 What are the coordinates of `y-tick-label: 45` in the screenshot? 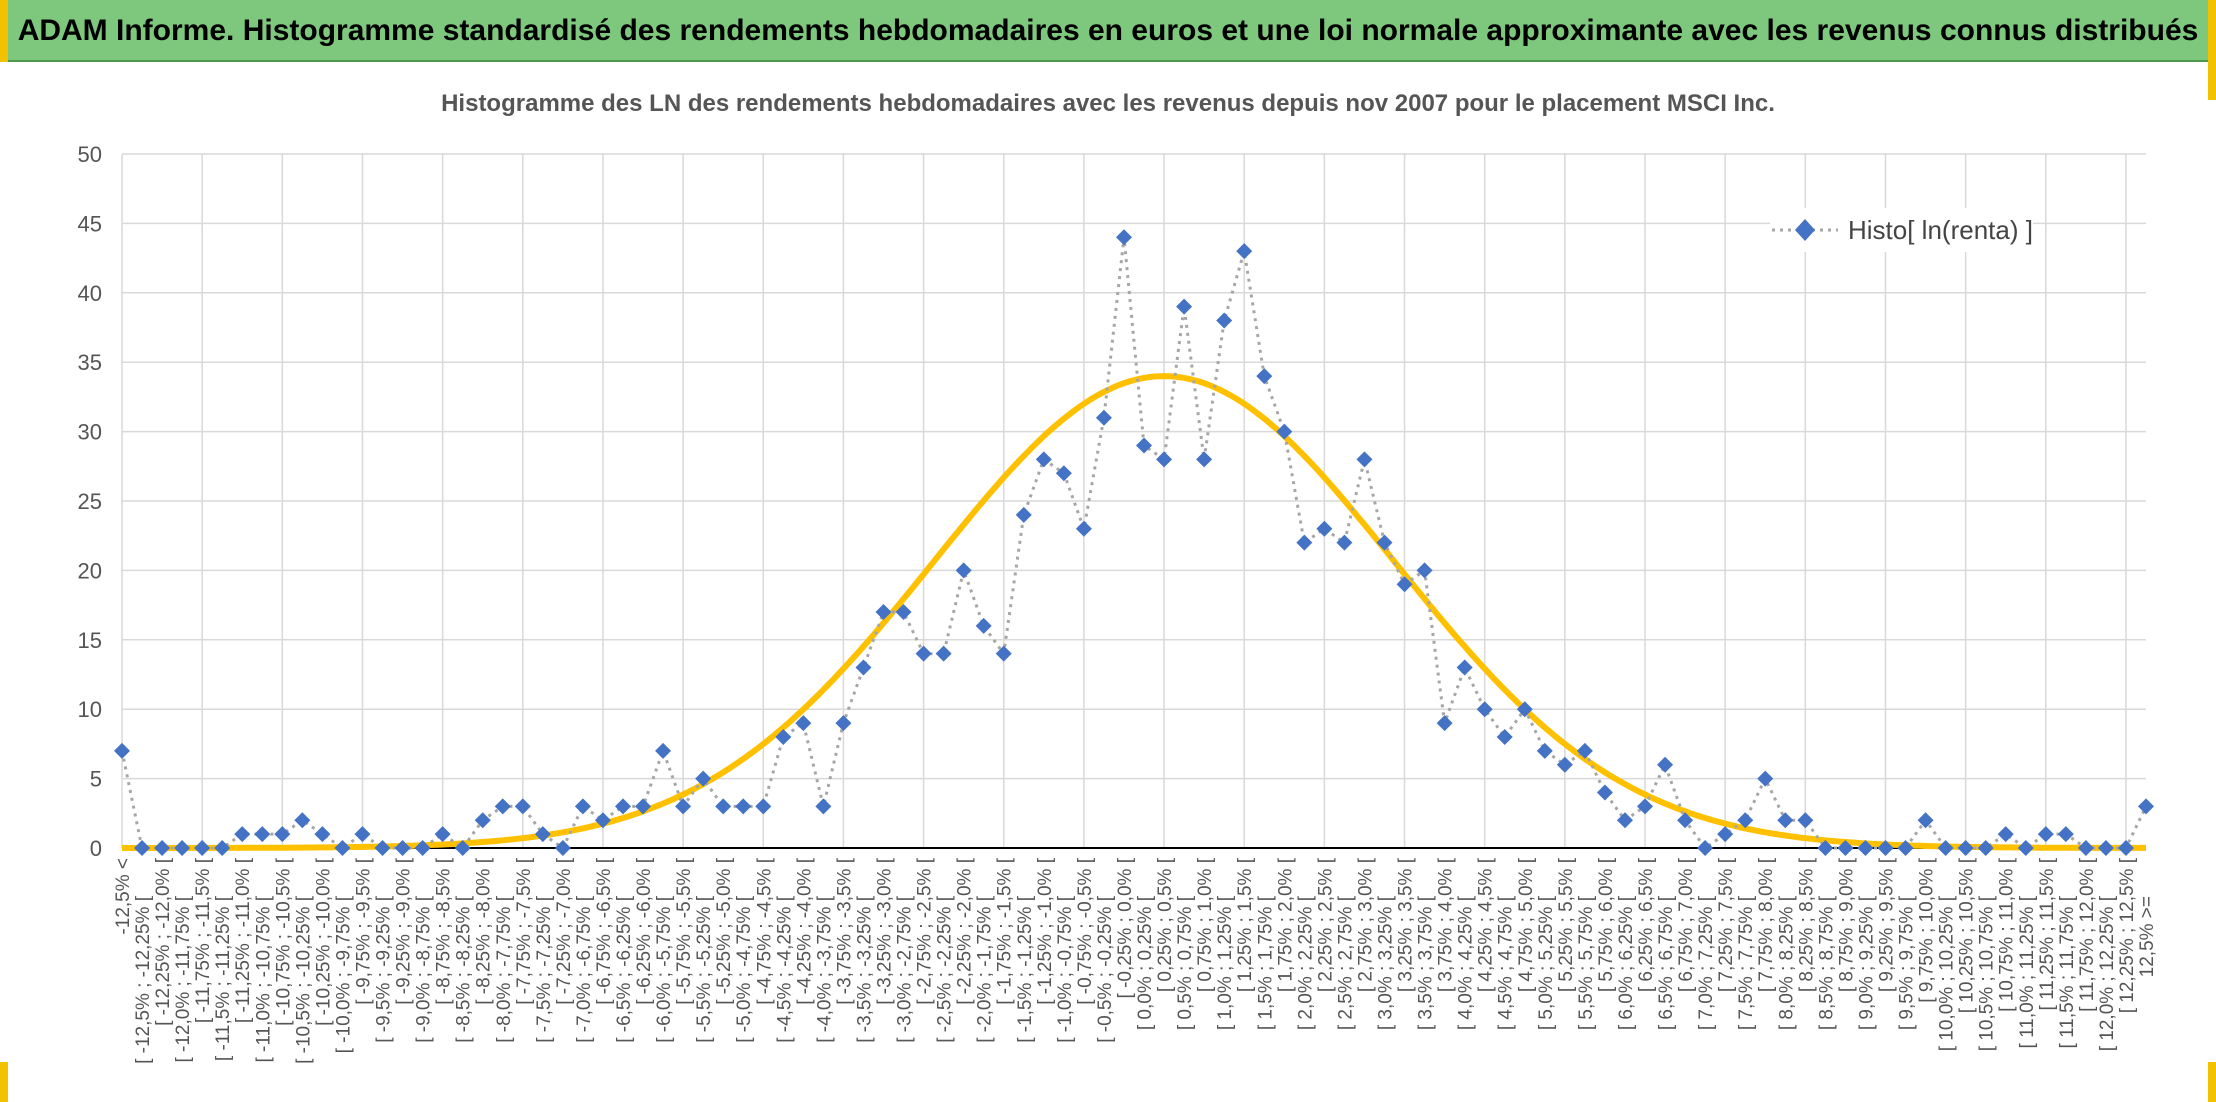 It's located at (90, 223).